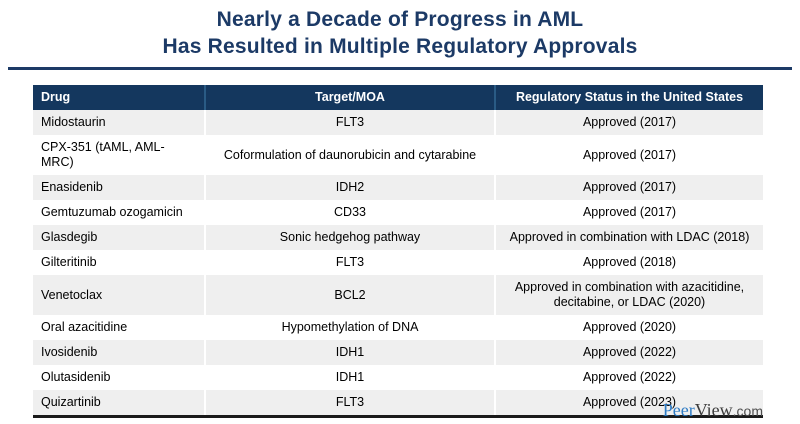 The width and height of the screenshot is (800, 424). What do you see at coordinates (628, 262) in the screenshot?
I see `status-cell: Approved (2018)` at bounding box center [628, 262].